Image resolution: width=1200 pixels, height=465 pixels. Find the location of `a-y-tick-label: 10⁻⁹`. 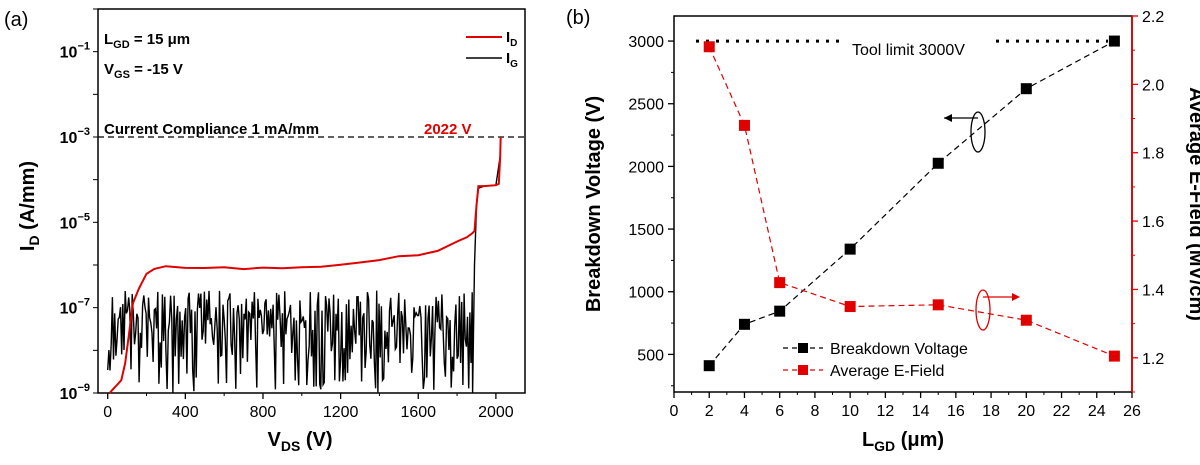

a-y-tick-label: 10⁻⁹ is located at coordinates (75, 392).